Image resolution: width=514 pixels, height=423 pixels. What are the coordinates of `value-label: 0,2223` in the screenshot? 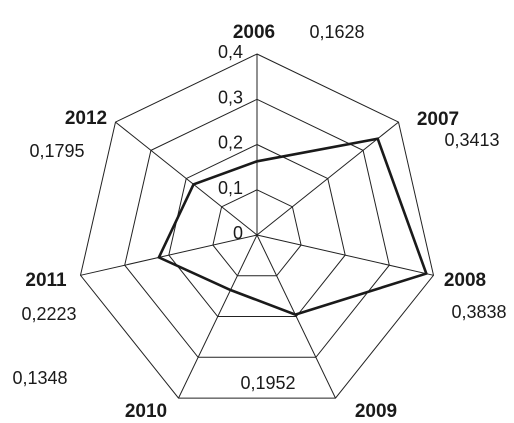 It's located at (48, 314).